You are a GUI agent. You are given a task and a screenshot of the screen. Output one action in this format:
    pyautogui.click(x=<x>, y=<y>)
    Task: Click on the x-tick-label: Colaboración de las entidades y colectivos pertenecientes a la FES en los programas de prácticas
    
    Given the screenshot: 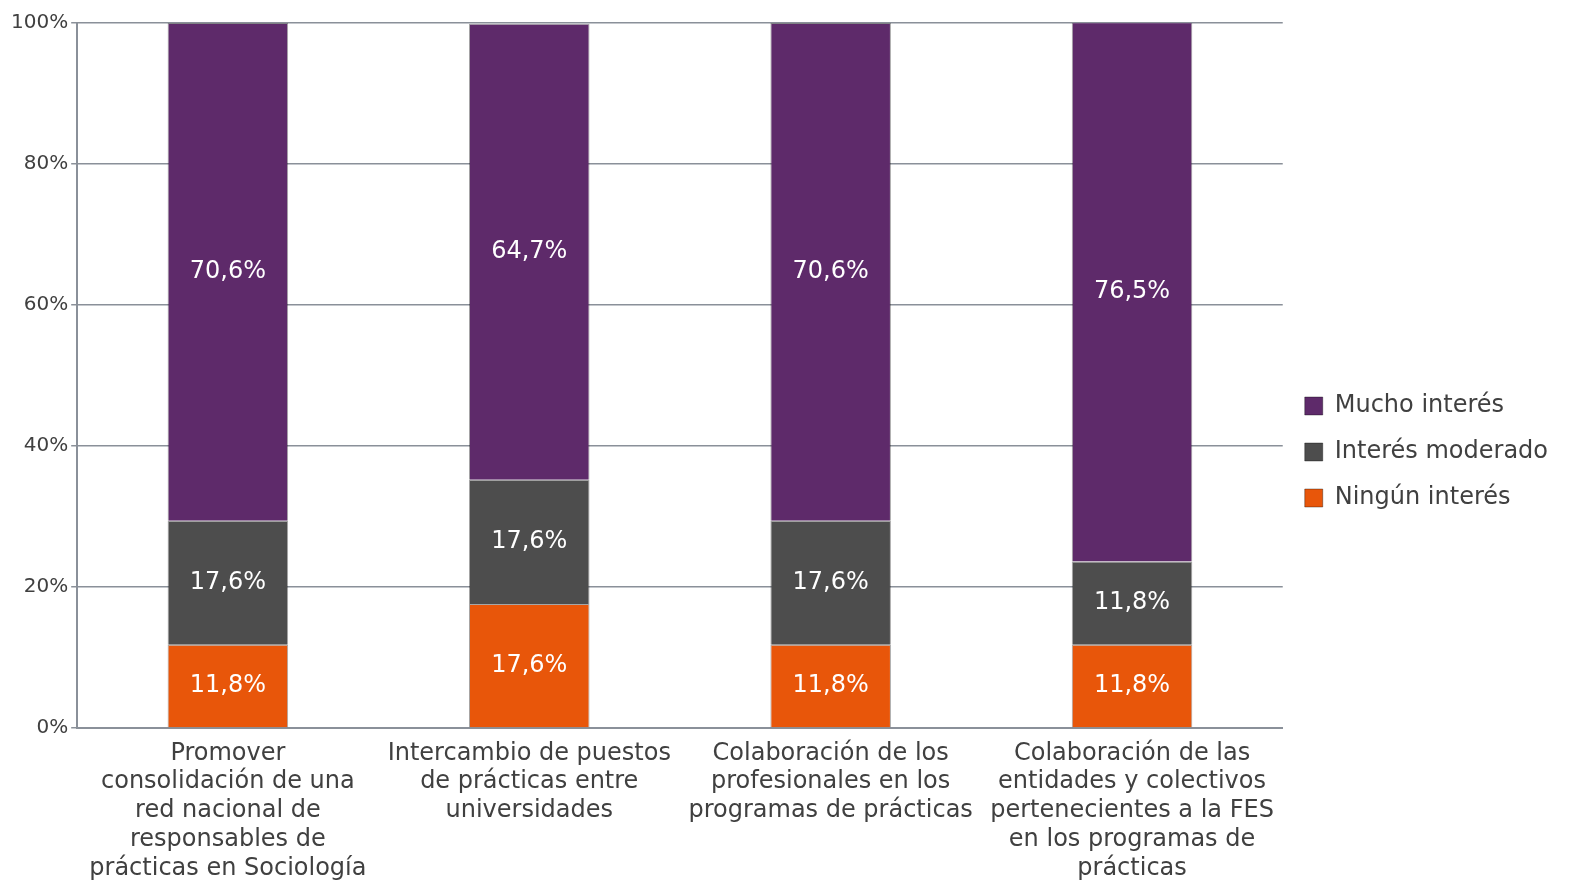 What is the action you would take?
    pyautogui.click(x=1132, y=809)
    